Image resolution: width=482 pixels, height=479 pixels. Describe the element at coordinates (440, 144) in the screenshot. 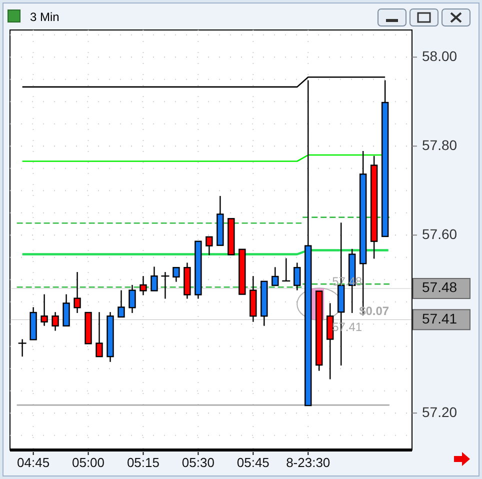

I see `y-tick-label: 57.80` at that location.